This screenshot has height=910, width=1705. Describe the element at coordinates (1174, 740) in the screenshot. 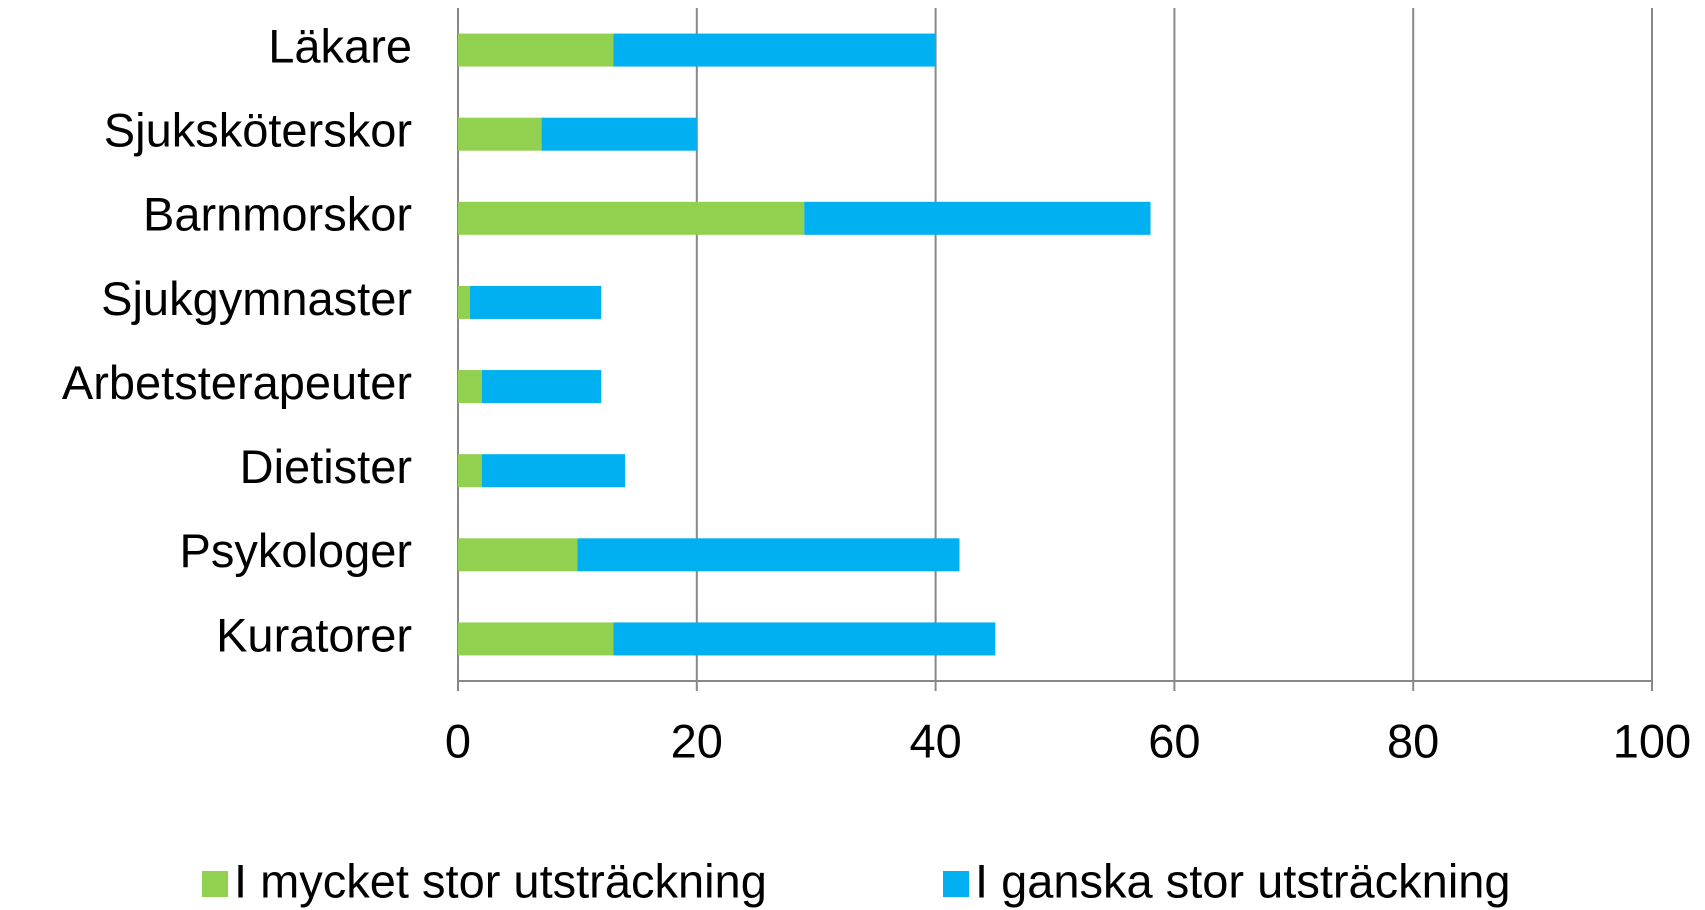

I see `x-tick-label: 60` at that location.